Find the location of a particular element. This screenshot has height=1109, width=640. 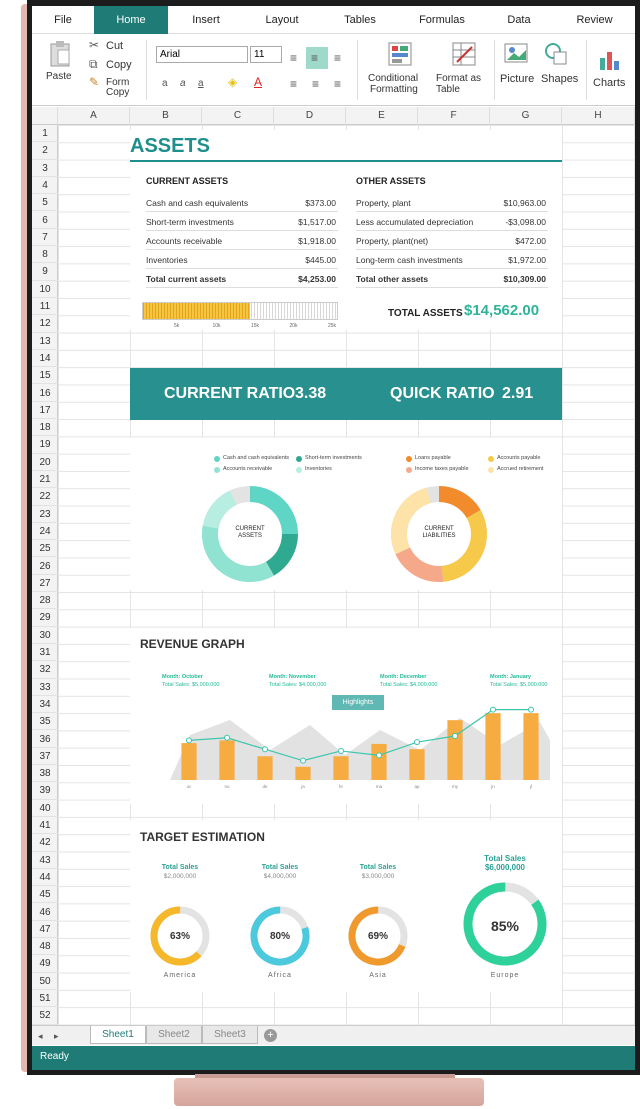

conditional-formatting-label-1: Conditional is located at coordinates (393, 78).